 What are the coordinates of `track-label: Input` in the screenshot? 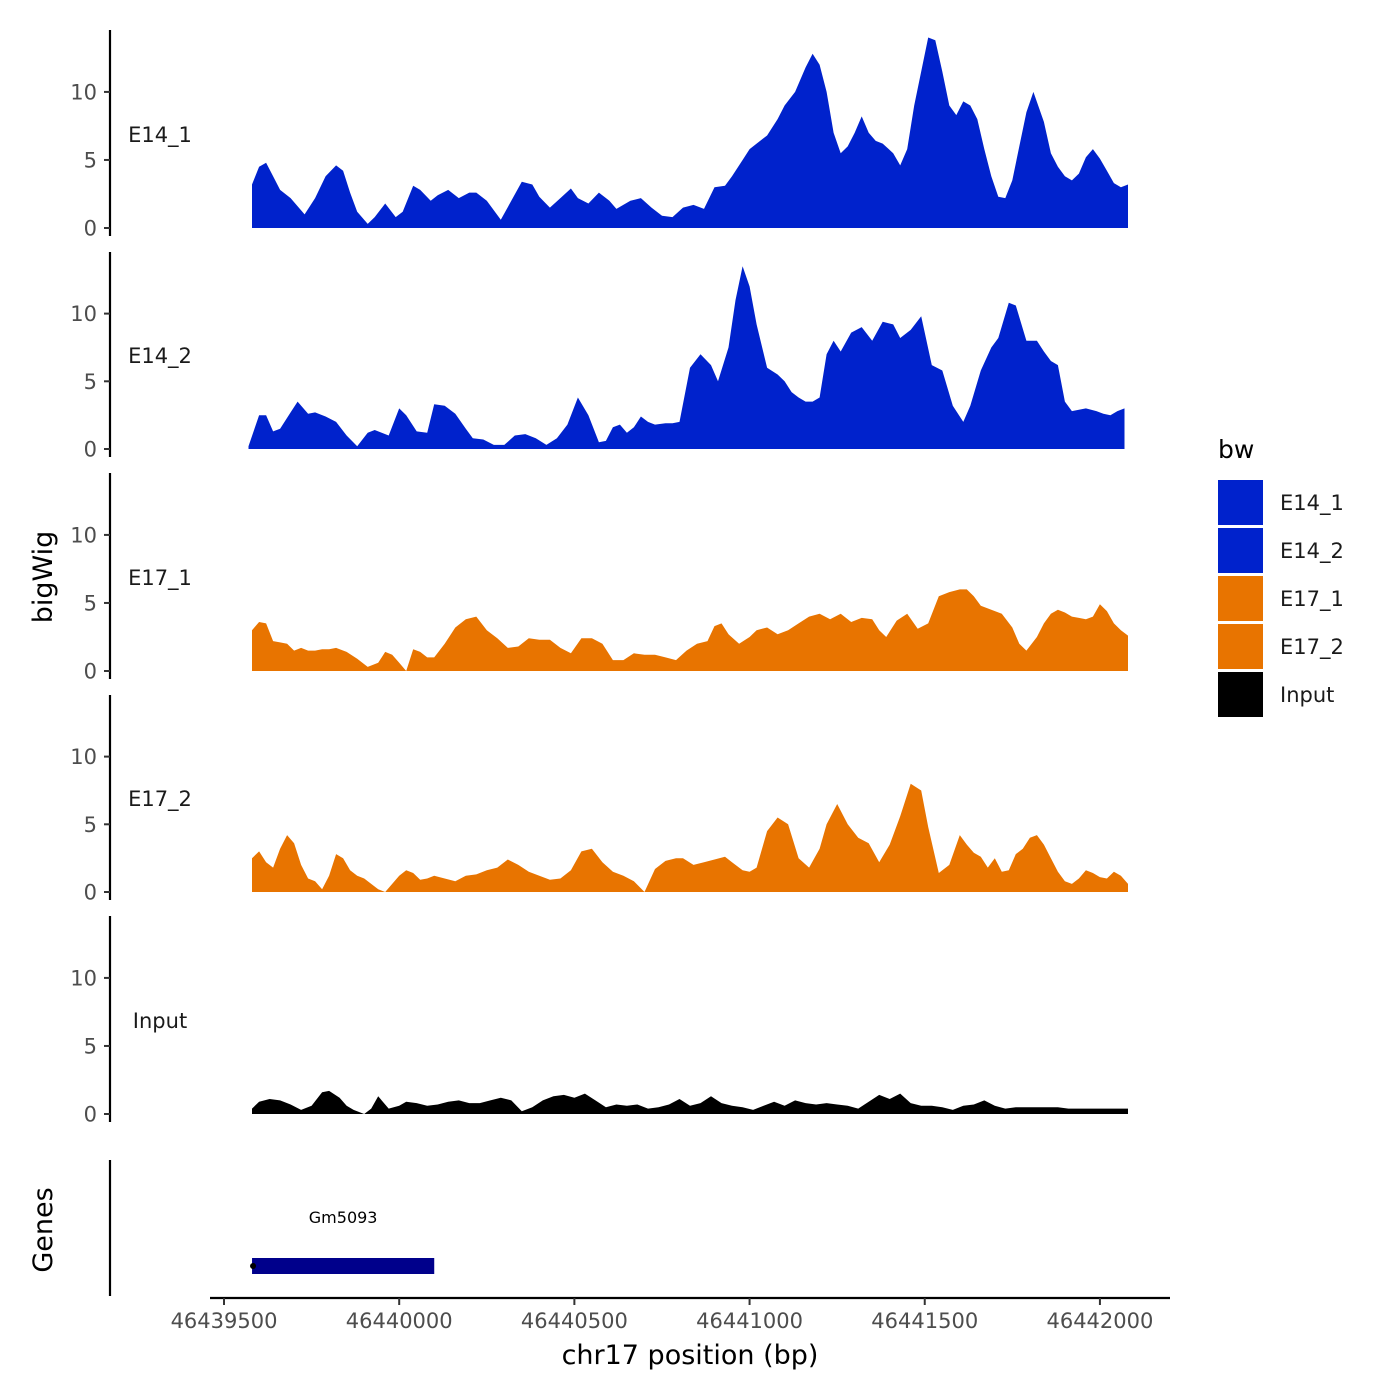 It's located at (160, 1021).